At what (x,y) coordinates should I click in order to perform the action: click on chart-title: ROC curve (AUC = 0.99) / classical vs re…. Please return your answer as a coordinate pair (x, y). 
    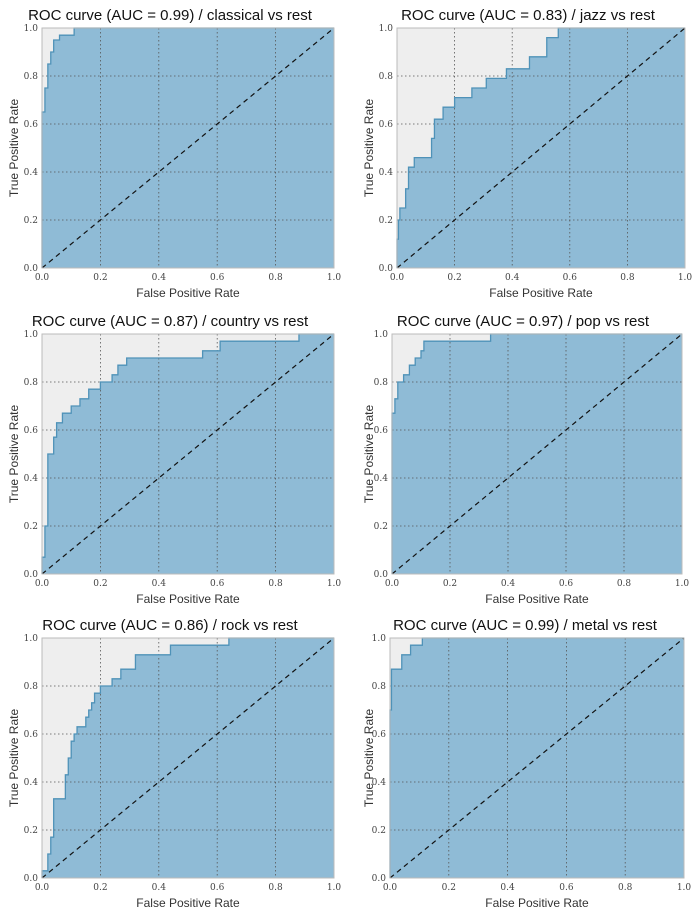
    Looking at the image, I should click on (170, 15).